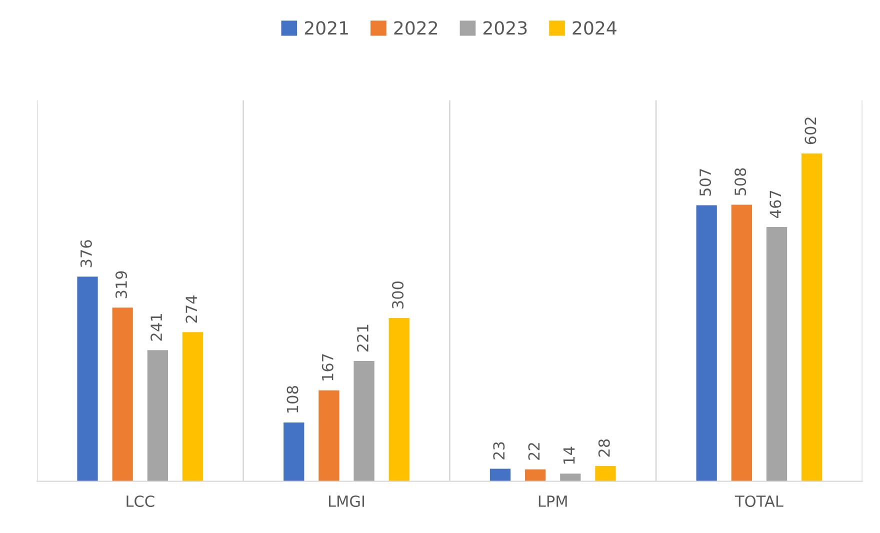 The height and width of the screenshot is (533, 880). What do you see at coordinates (569, 455) in the screenshot?
I see `data-label: 14` at bounding box center [569, 455].